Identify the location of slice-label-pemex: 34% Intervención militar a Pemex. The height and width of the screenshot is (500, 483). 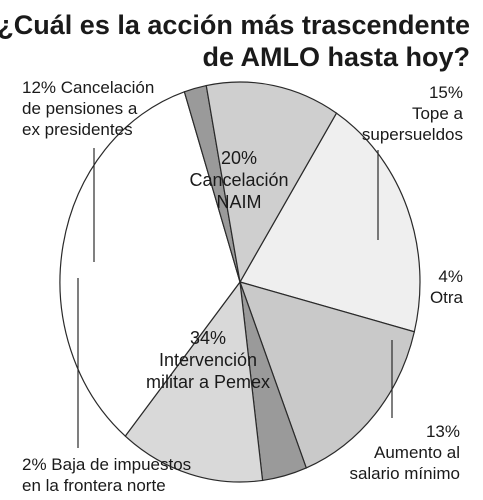
(208, 360).